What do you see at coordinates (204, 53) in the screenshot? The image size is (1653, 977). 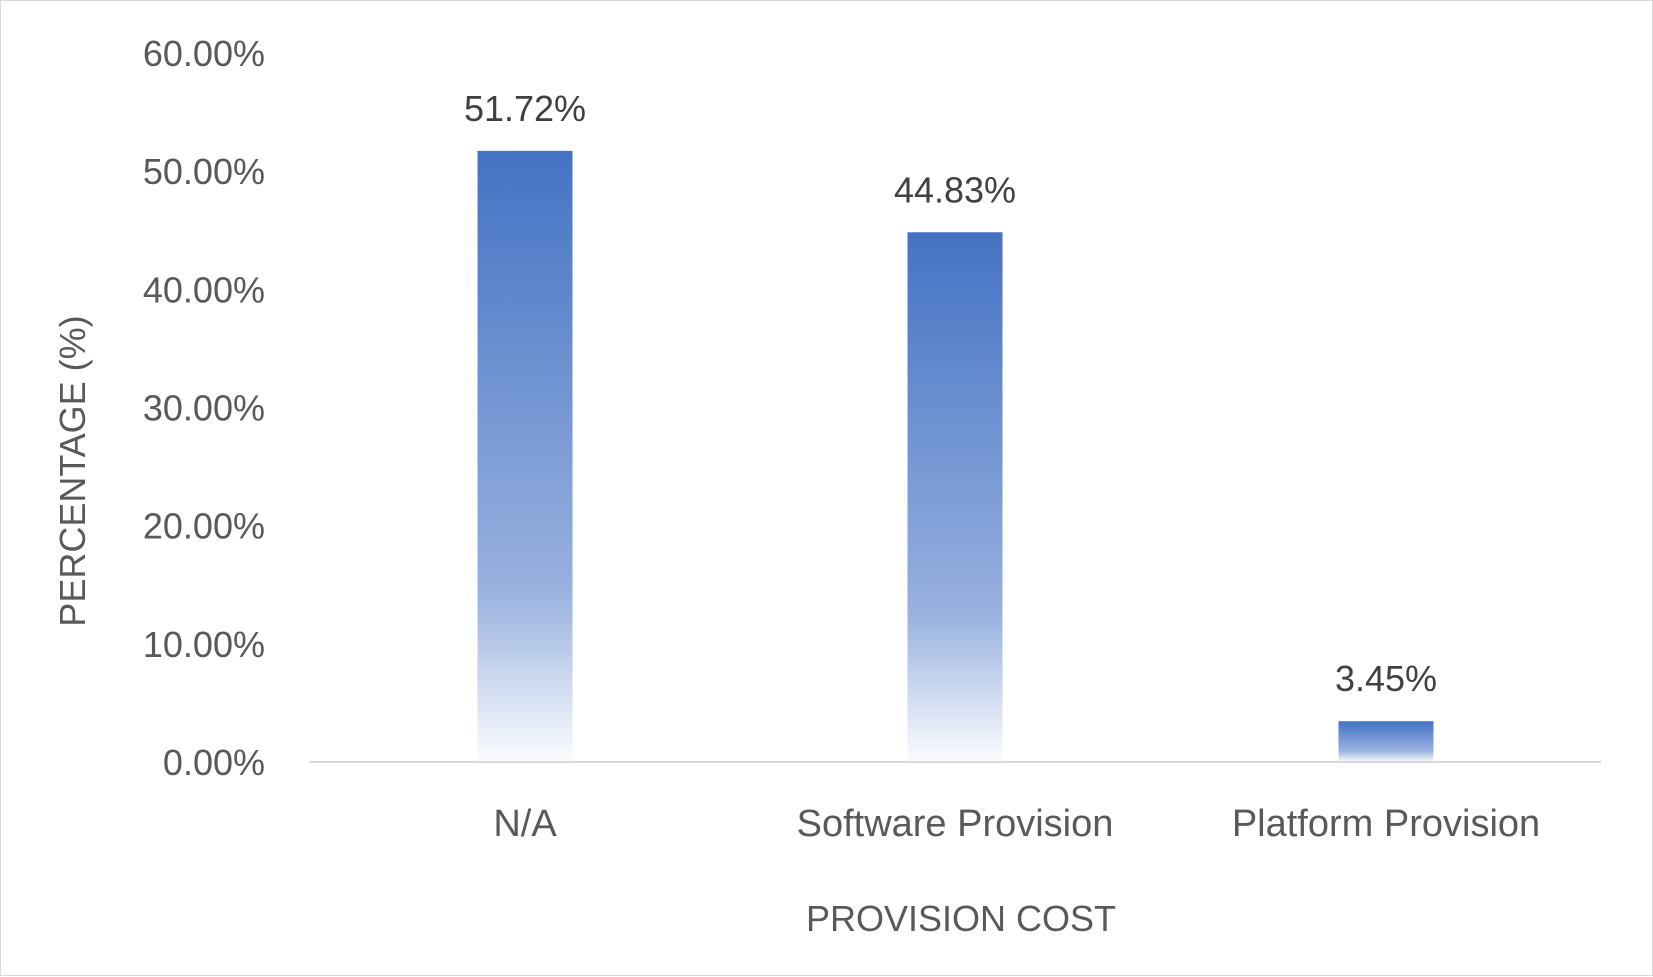 I see `y-tick-label: 60.00%` at bounding box center [204, 53].